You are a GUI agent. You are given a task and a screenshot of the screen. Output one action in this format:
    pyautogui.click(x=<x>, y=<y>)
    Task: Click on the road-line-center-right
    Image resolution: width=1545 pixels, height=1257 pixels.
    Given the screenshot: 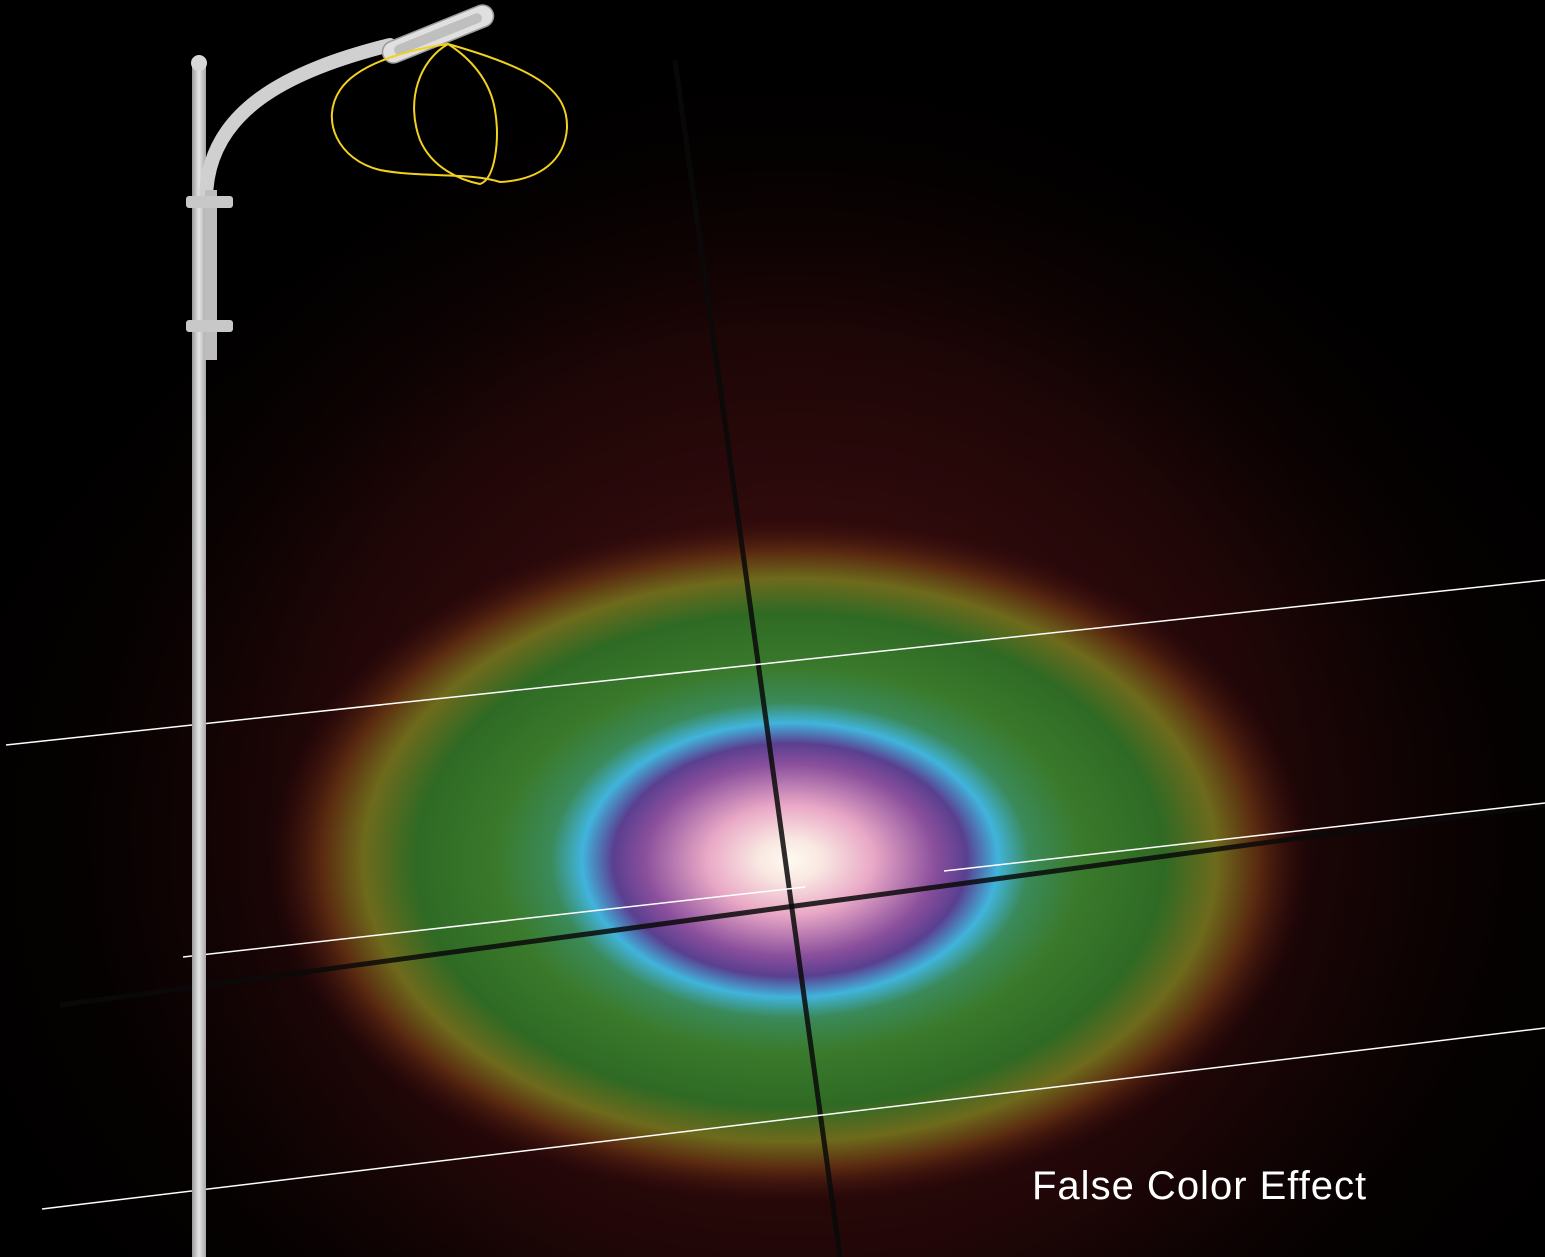 What is the action you would take?
    pyautogui.click(x=1244, y=837)
    